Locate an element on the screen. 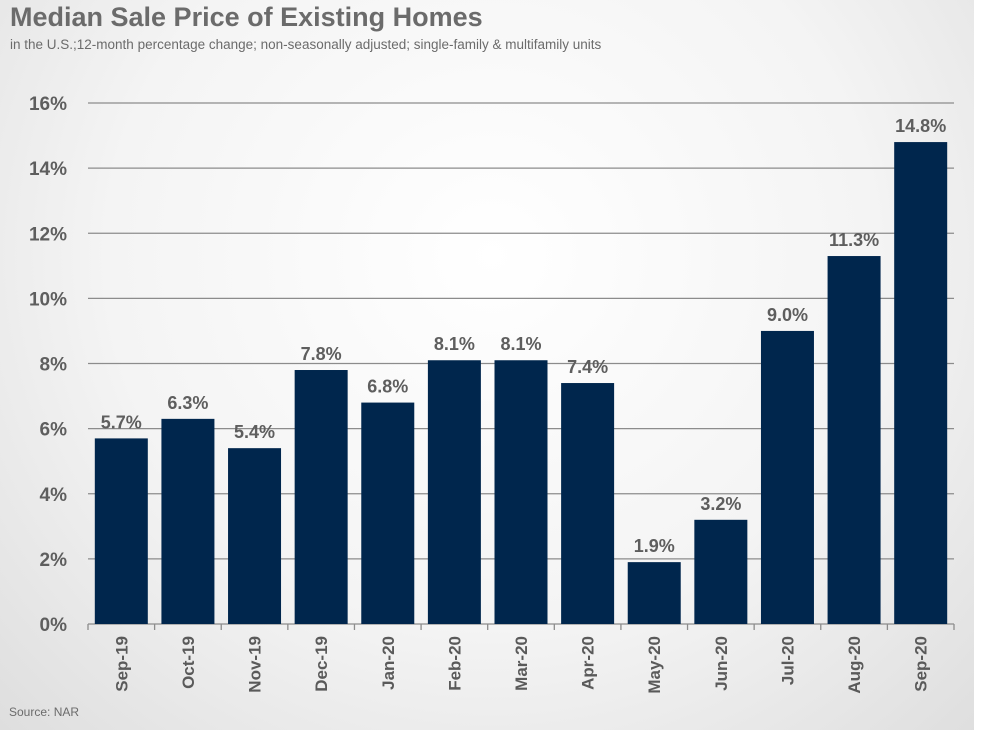 The width and height of the screenshot is (984, 730). y-tick-label: 4% is located at coordinates (54, 495).